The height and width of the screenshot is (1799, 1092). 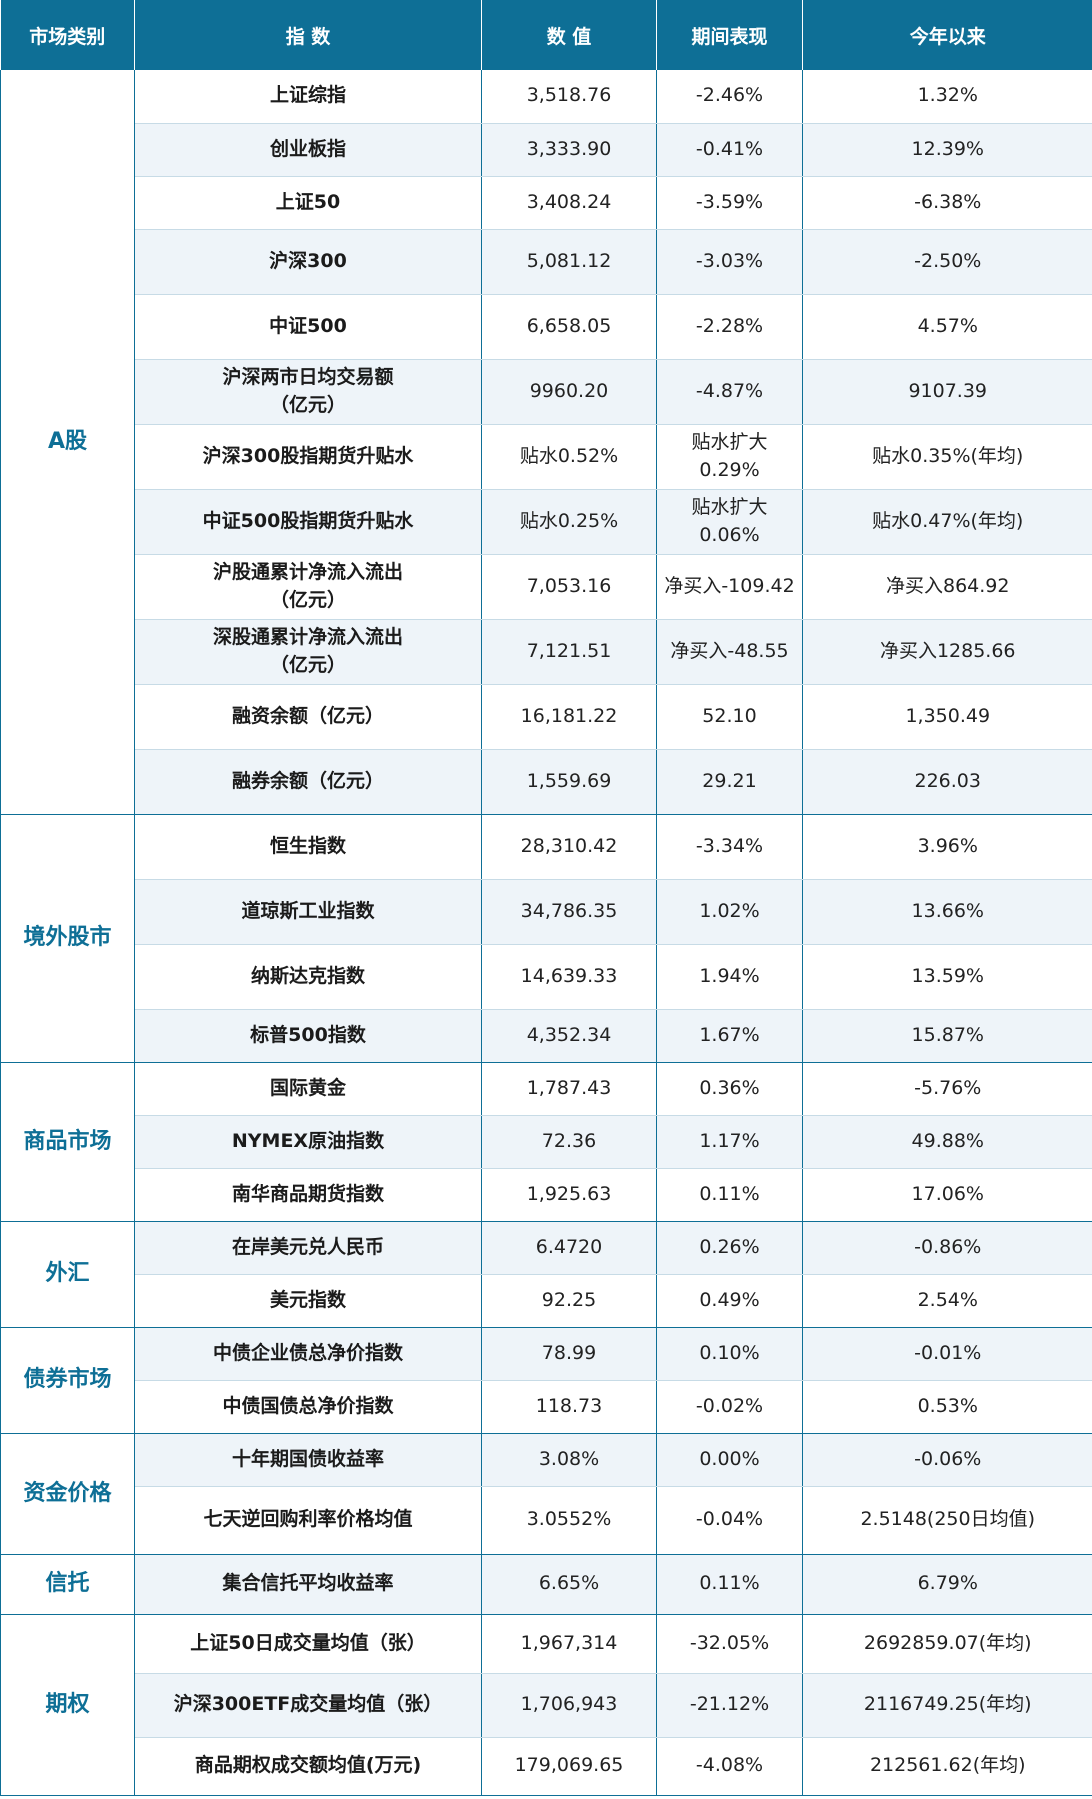 What do you see at coordinates (569, 327) in the screenshot?
I see `value-cell: 6,658.05` at bounding box center [569, 327].